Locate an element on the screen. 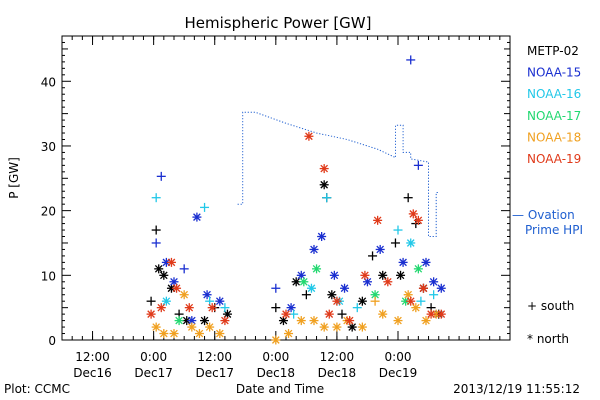 The width and height of the screenshot is (600, 400). y-tick-label: 10 is located at coordinates (48, 276).